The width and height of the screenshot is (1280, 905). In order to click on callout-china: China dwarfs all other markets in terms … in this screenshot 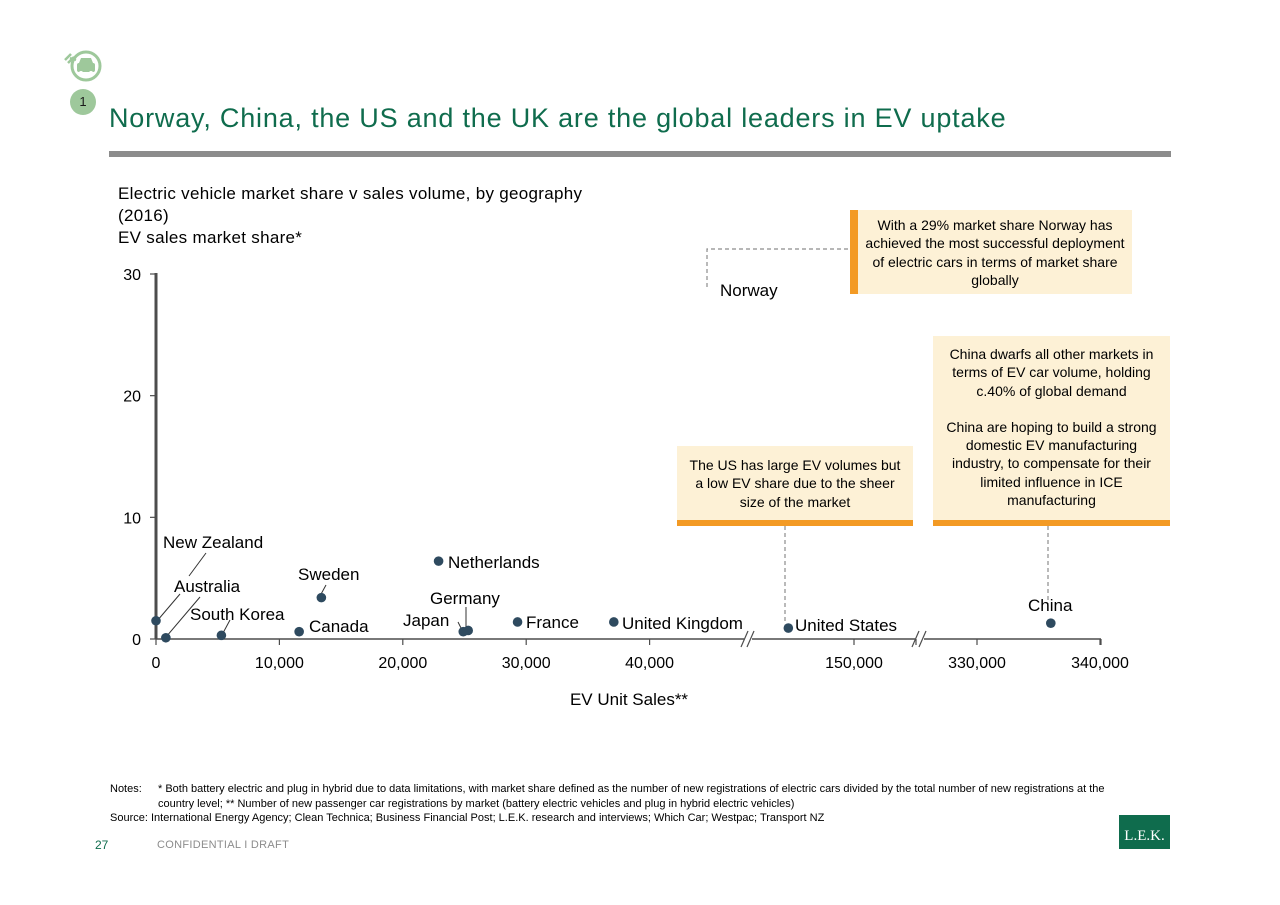, I will do `click(1051, 428)`.